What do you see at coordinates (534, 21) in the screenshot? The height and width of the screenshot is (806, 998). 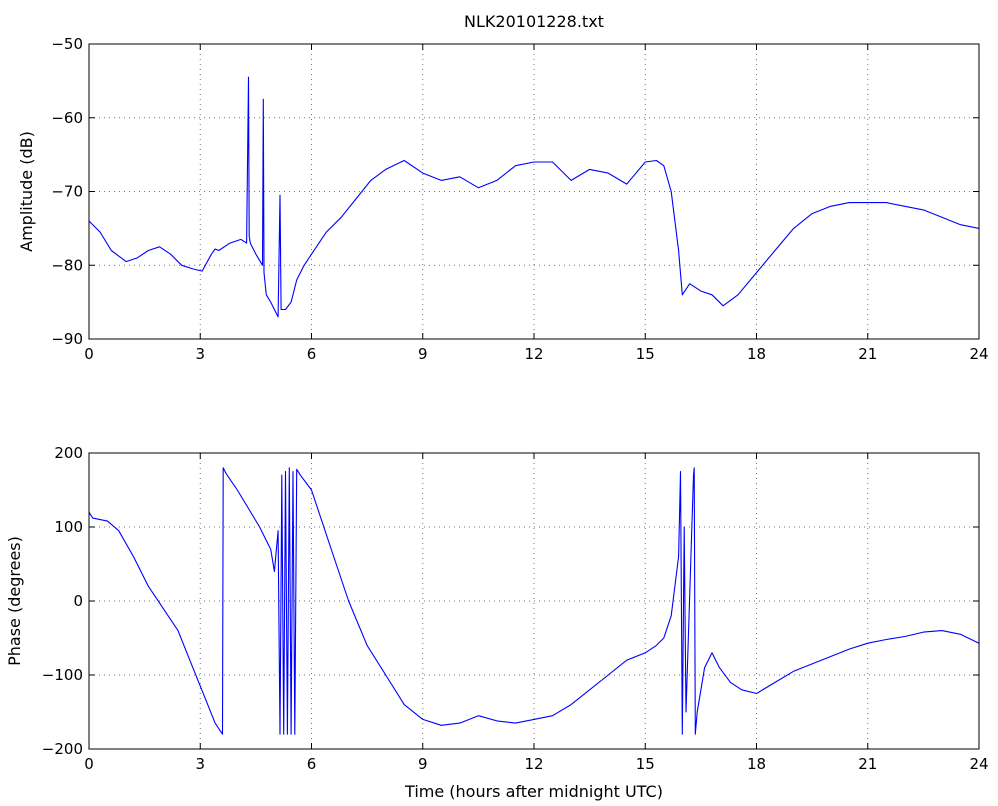 I see `chart-title: NLK20101228.txt` at bounding box center [534, 21].